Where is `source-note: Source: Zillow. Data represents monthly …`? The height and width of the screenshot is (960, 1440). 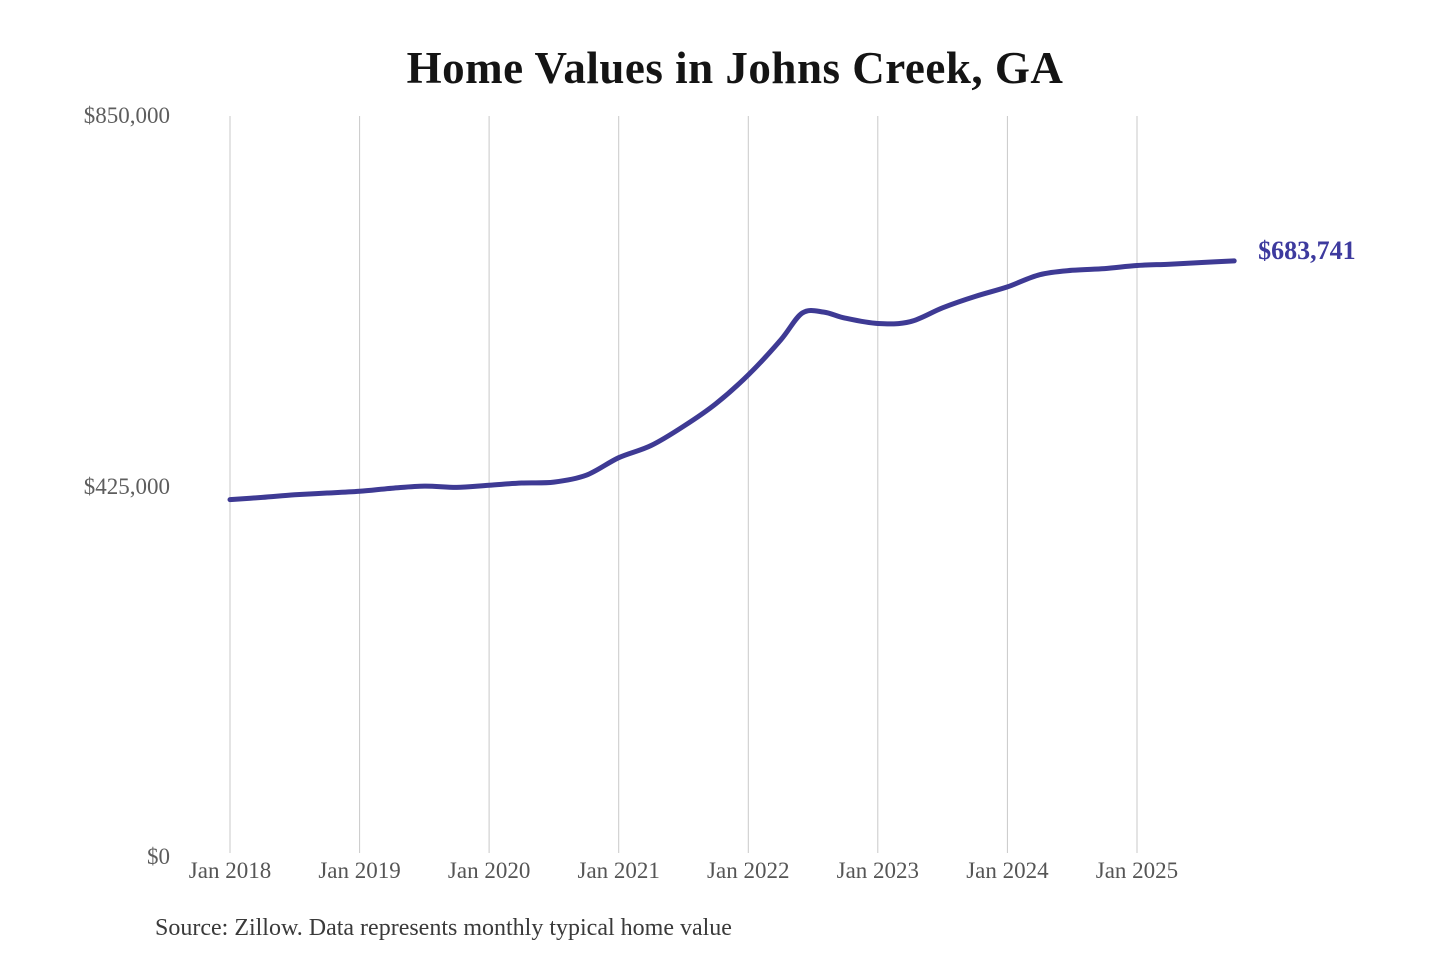
source-note: Source: Zillow. Data represents monthly … is located at coordinates (443, 928).